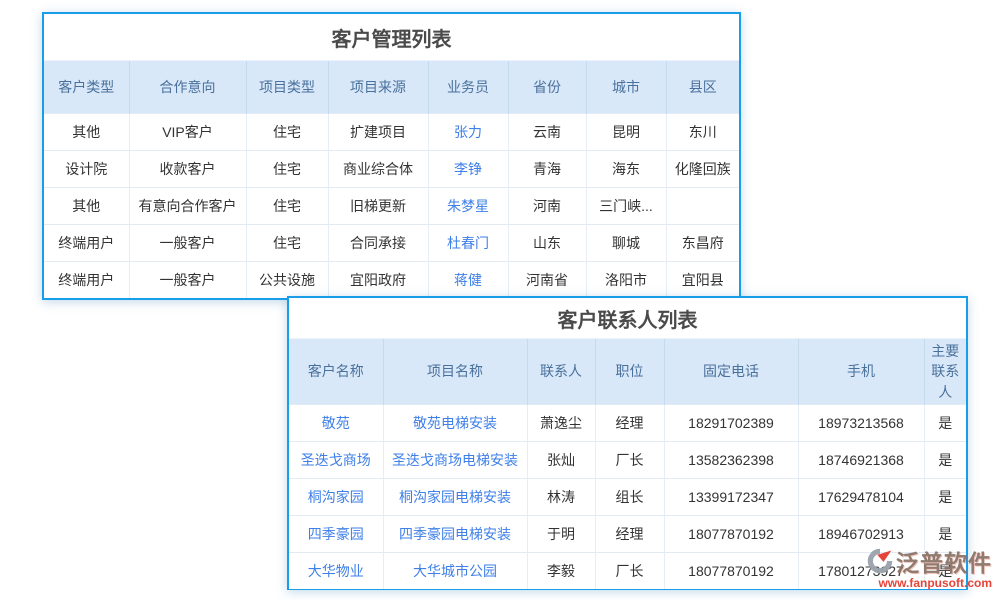 The height and width of the screenshot is (600, 1000). I want to click on cell-landline: 13399172347, so click(730, 496).